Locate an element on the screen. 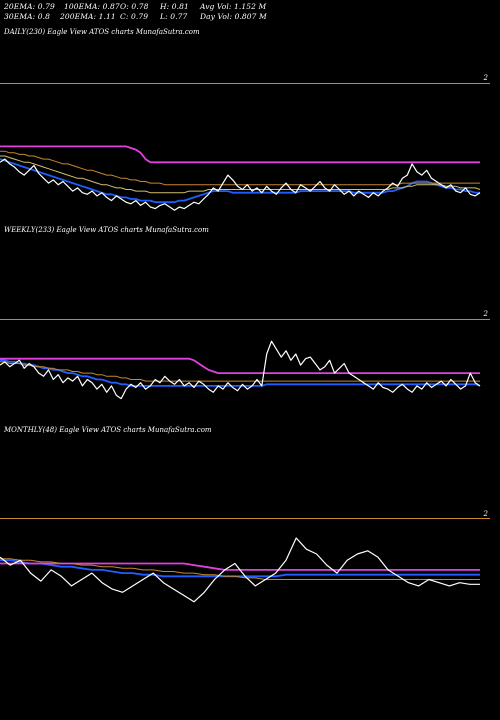 The height and width of the screenshot is (720, 500). header-high: H: 0.81 is located at coordinates (174, 6).